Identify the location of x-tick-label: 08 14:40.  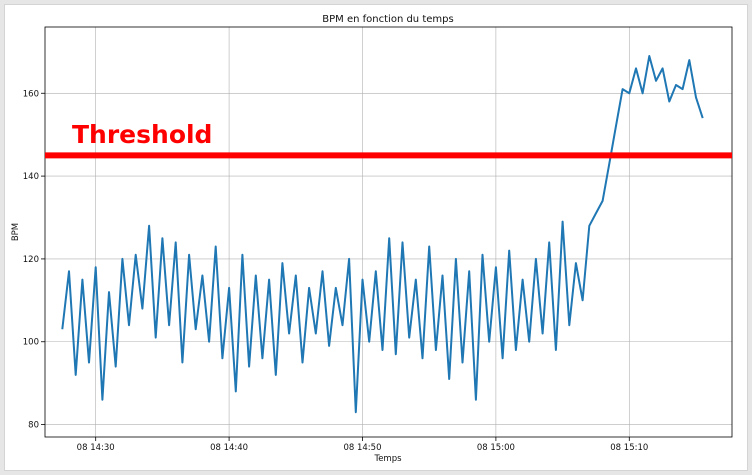
(229, 448).